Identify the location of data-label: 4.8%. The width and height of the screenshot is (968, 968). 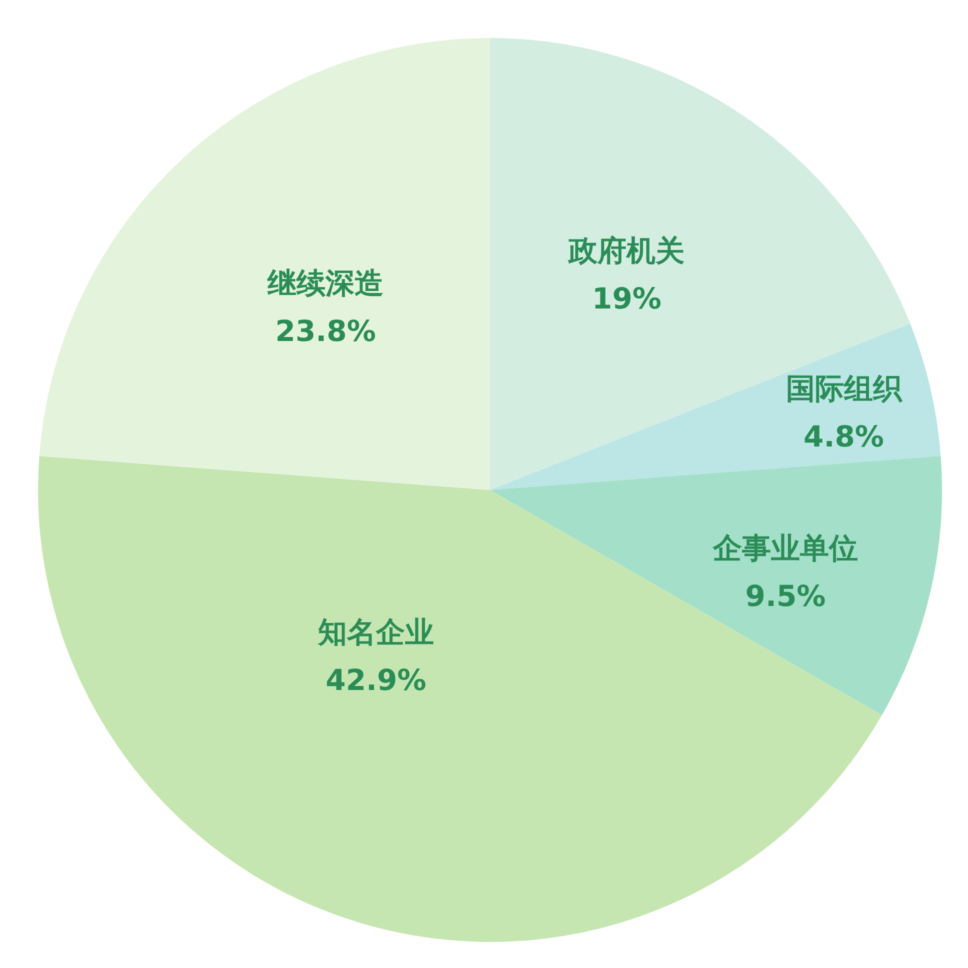
(844, 437).